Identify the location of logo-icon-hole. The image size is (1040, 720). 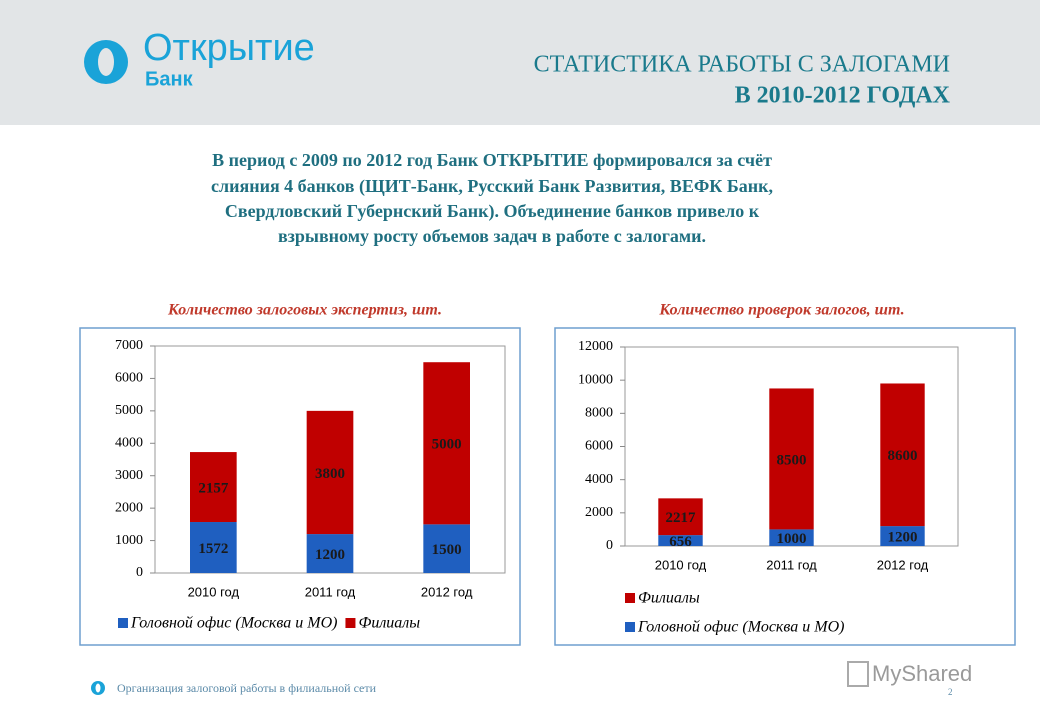
(106, 62).